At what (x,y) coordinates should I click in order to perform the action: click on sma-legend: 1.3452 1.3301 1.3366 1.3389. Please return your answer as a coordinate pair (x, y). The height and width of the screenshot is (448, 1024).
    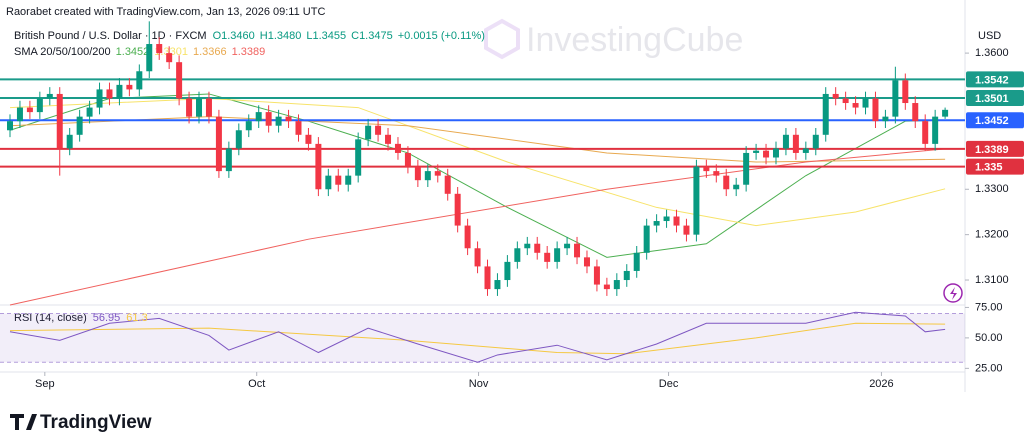
    Looking at the image, I should click on (191, 52).